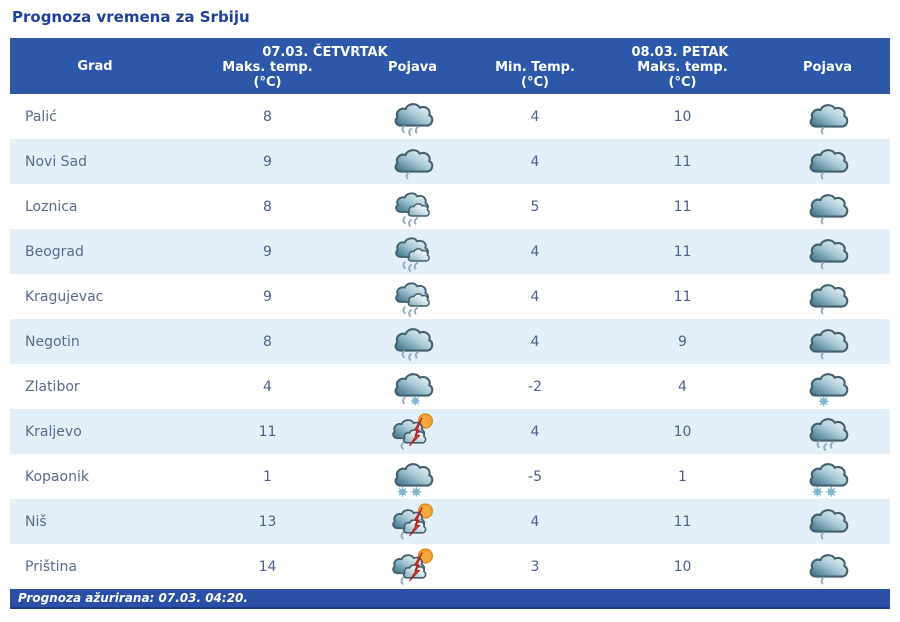 Image resolution: width=900 pixels, height=622 pixels. I want to click on table-row: Beograd 9 4 11, so click(450, 251).